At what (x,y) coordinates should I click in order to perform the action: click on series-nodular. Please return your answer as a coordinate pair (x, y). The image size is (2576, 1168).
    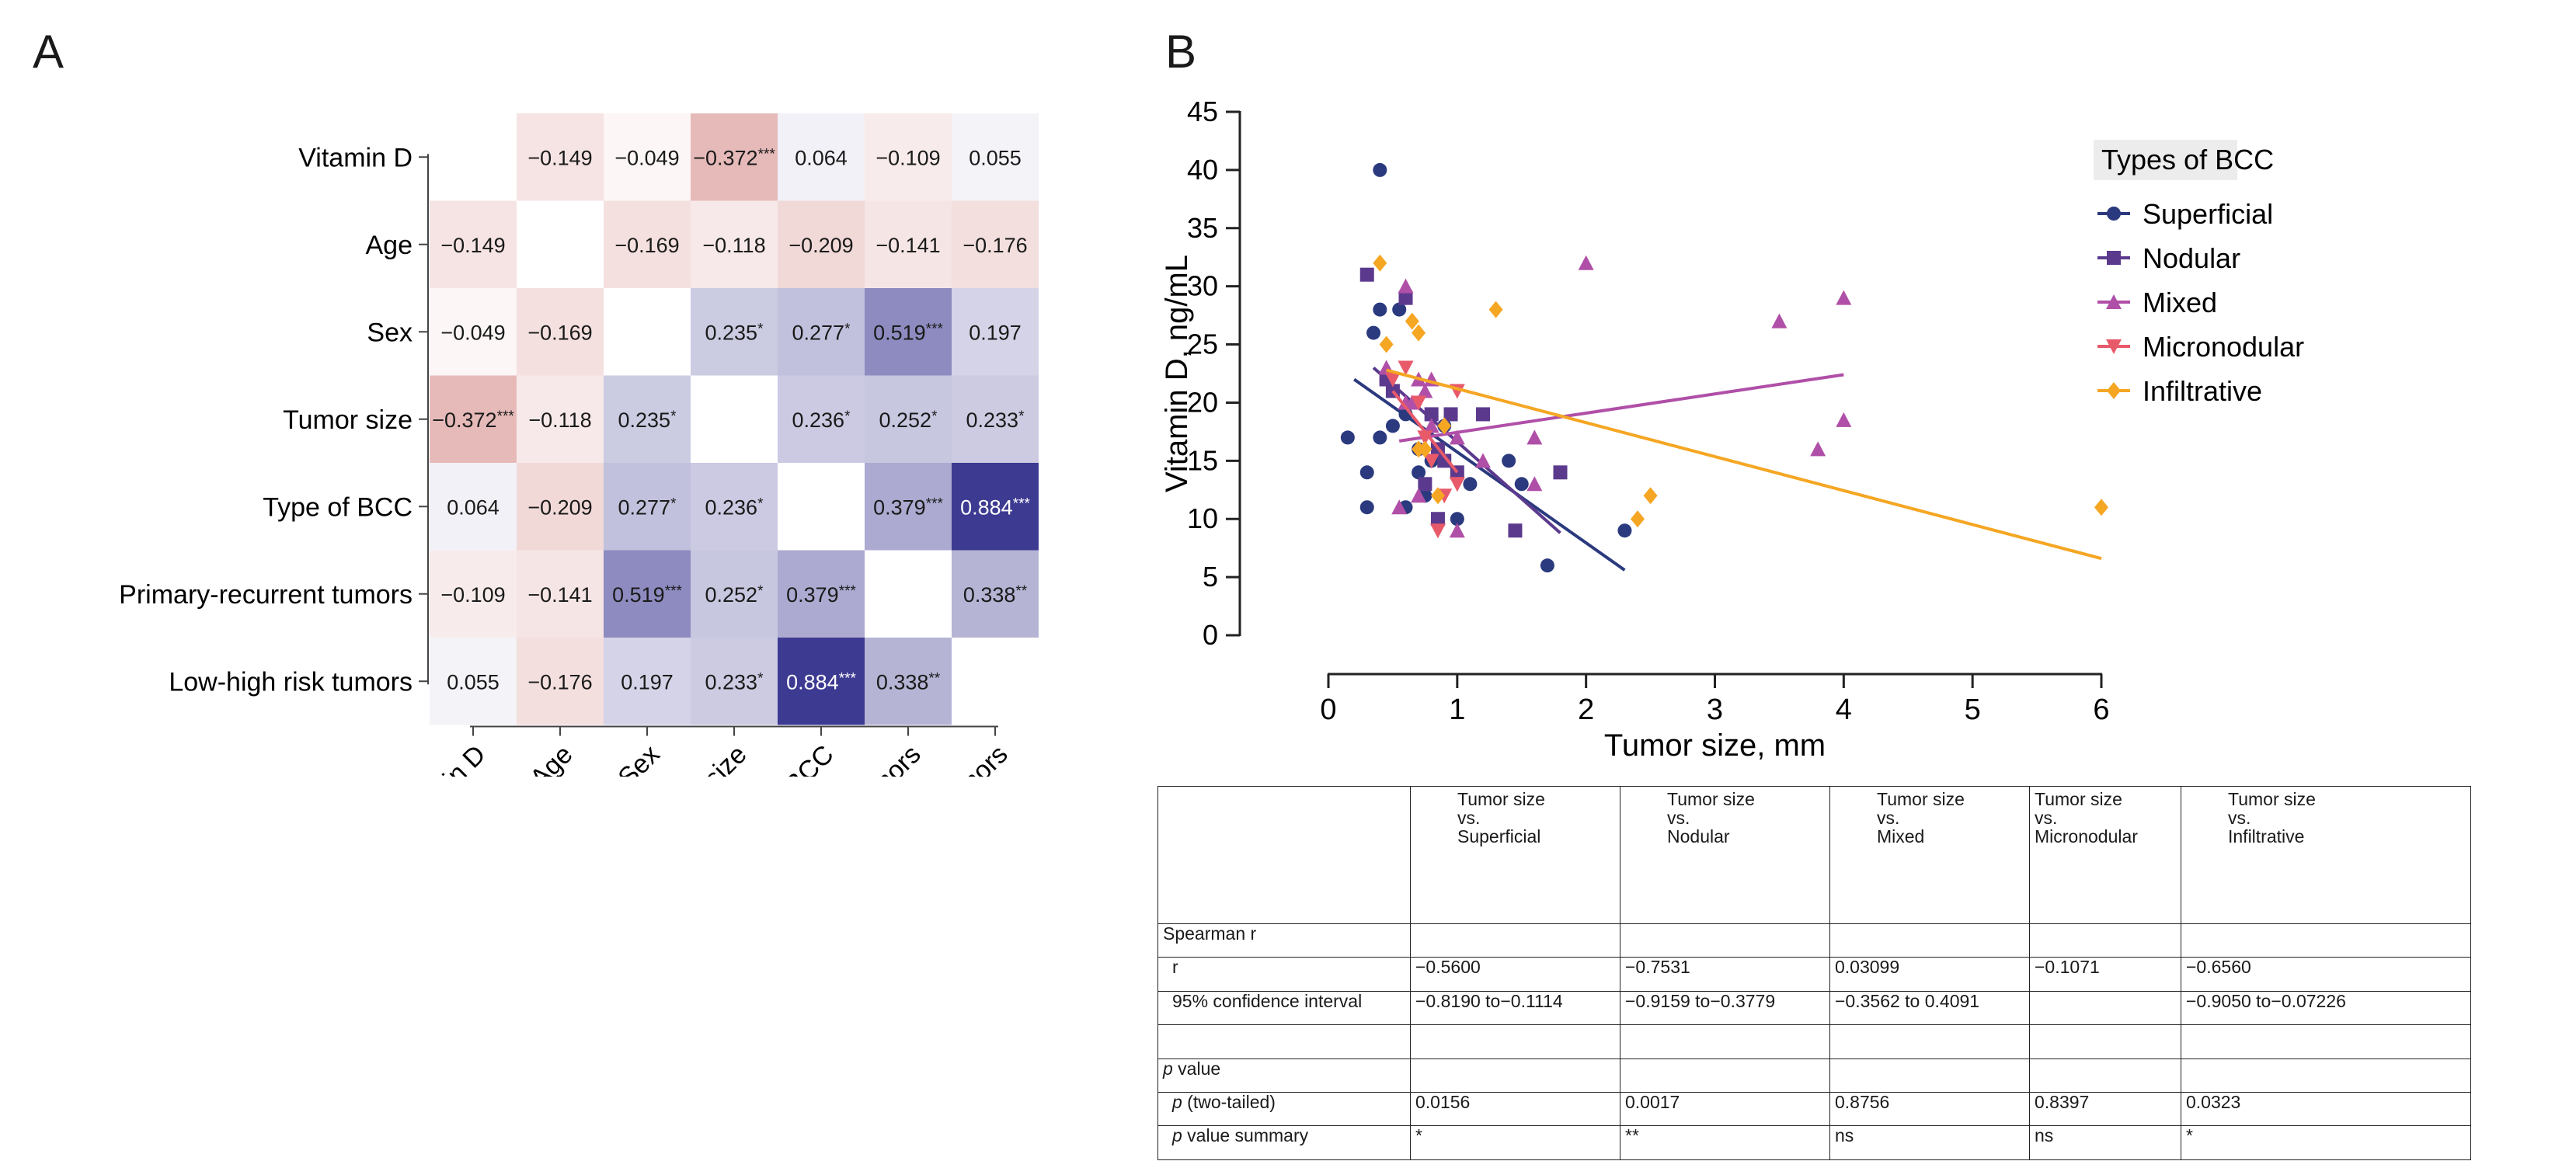
    Looking at the image, I should click on (1463, 402).